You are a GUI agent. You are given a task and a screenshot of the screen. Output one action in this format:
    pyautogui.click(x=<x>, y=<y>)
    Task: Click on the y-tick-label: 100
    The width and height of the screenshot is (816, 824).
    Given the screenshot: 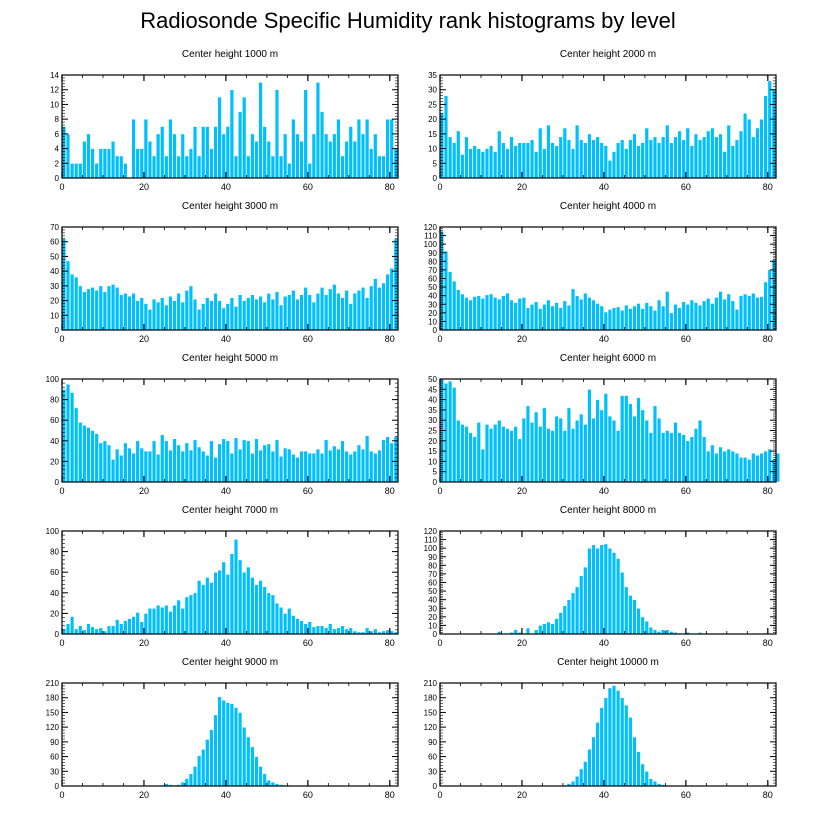 What is the action you would take?
    pyautogui.click(x=53, y=531)
    